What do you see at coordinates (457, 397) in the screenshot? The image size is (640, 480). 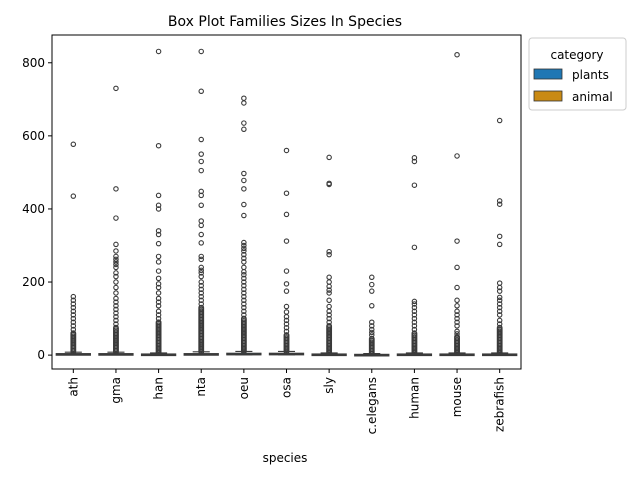 I see `x-tick-label-mouse: mouse` at bounding box center [457, 397].